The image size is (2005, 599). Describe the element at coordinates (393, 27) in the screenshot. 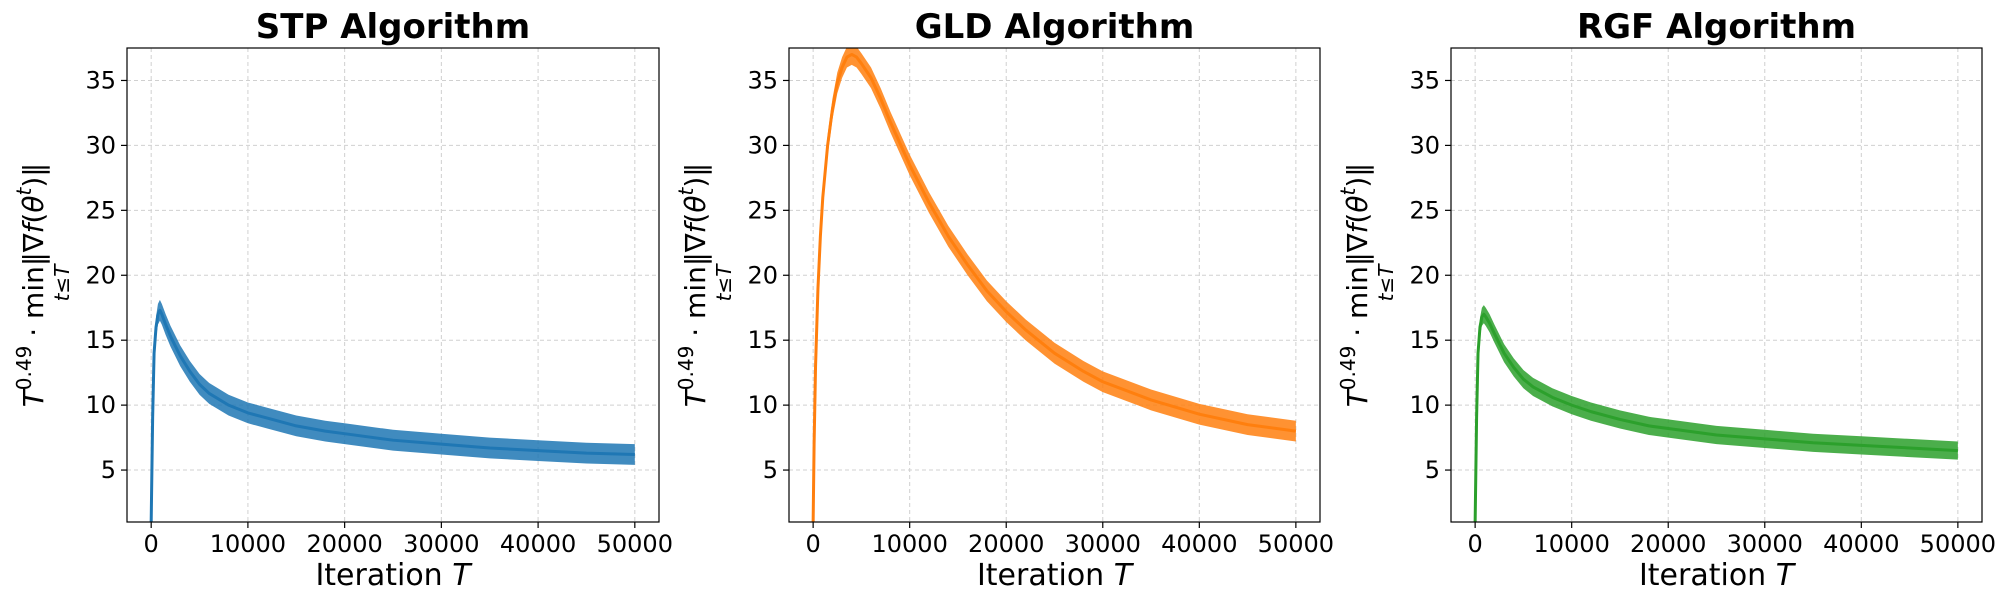

I see `chart-title: STP Algorithm` at that location.